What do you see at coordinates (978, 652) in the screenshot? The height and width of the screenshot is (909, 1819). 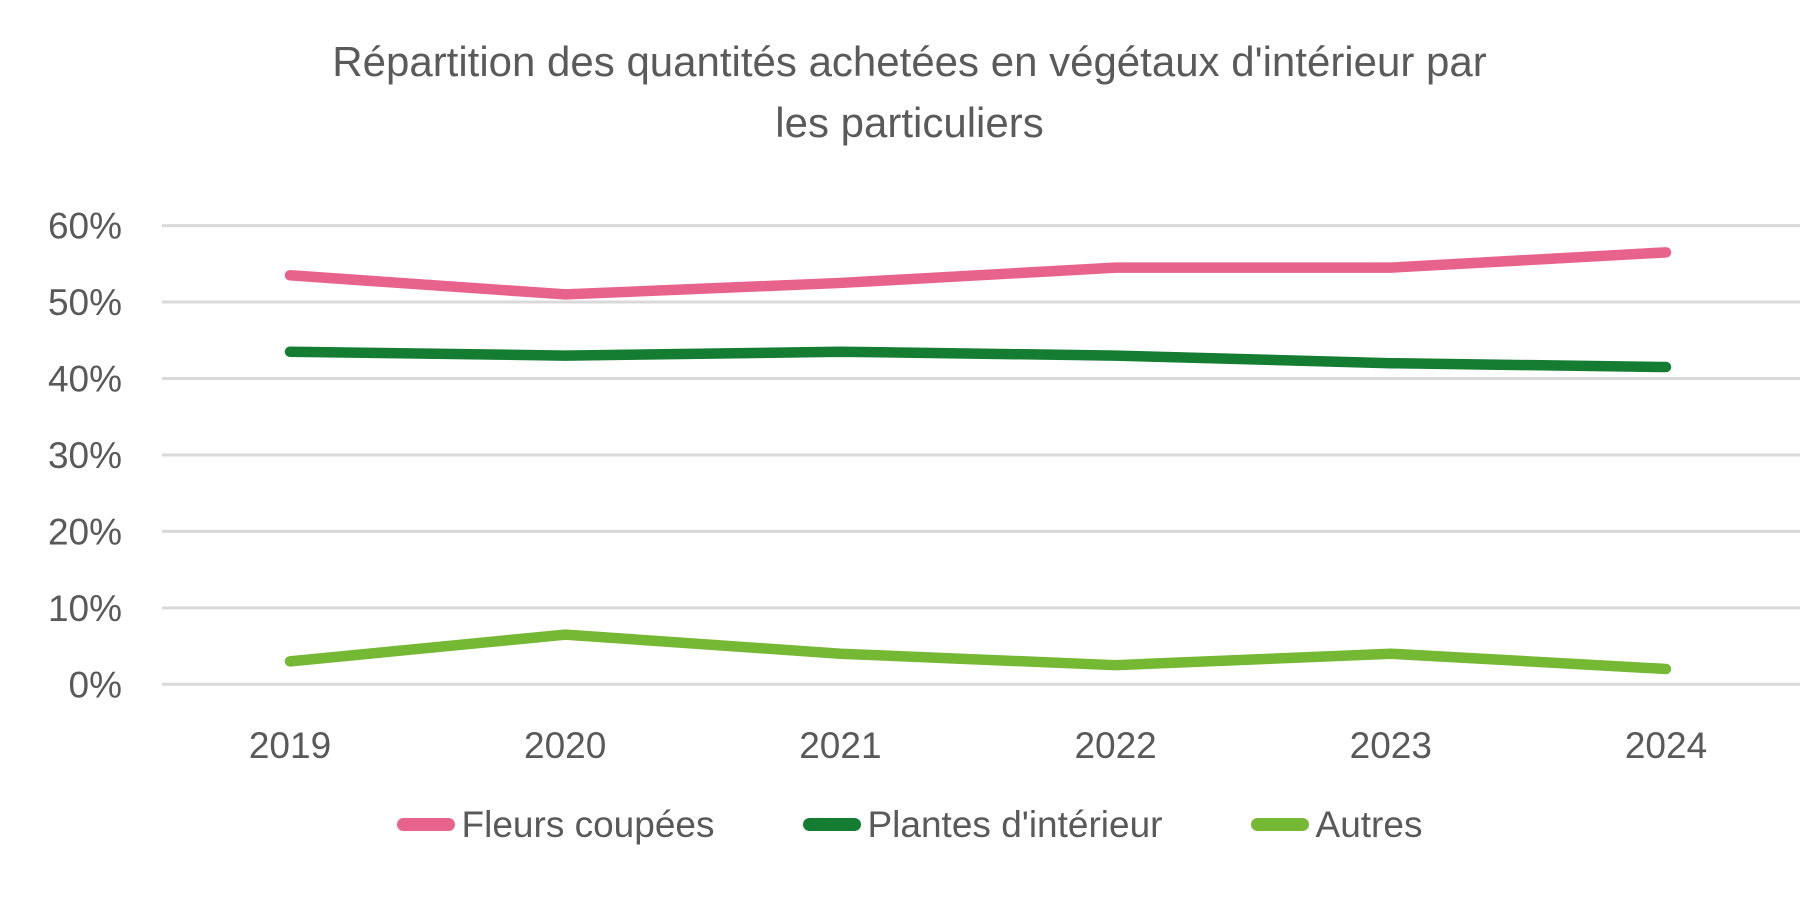 I see `series-line-autres` at bounding box center [978, 652].